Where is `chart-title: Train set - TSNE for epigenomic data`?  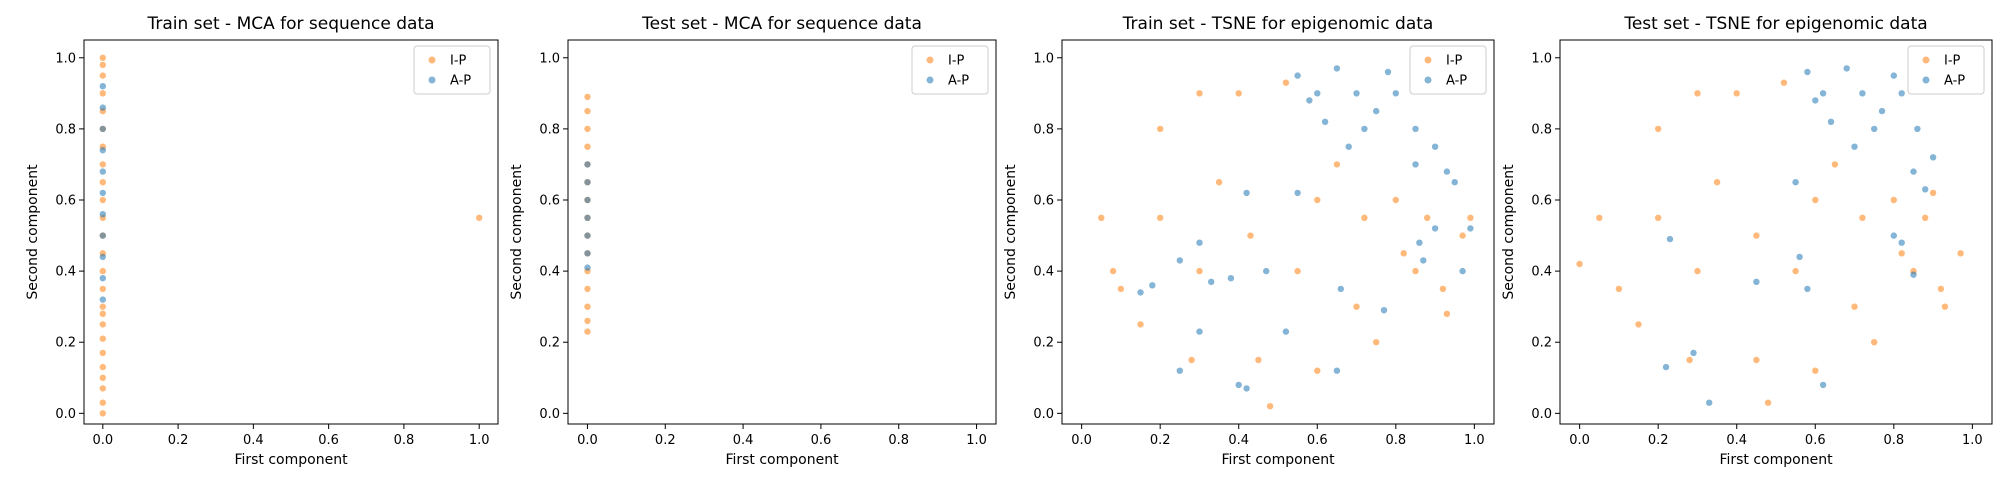 chart-title: Train set - TSNE for epigenomic data is located at coordinates (1278, 24).